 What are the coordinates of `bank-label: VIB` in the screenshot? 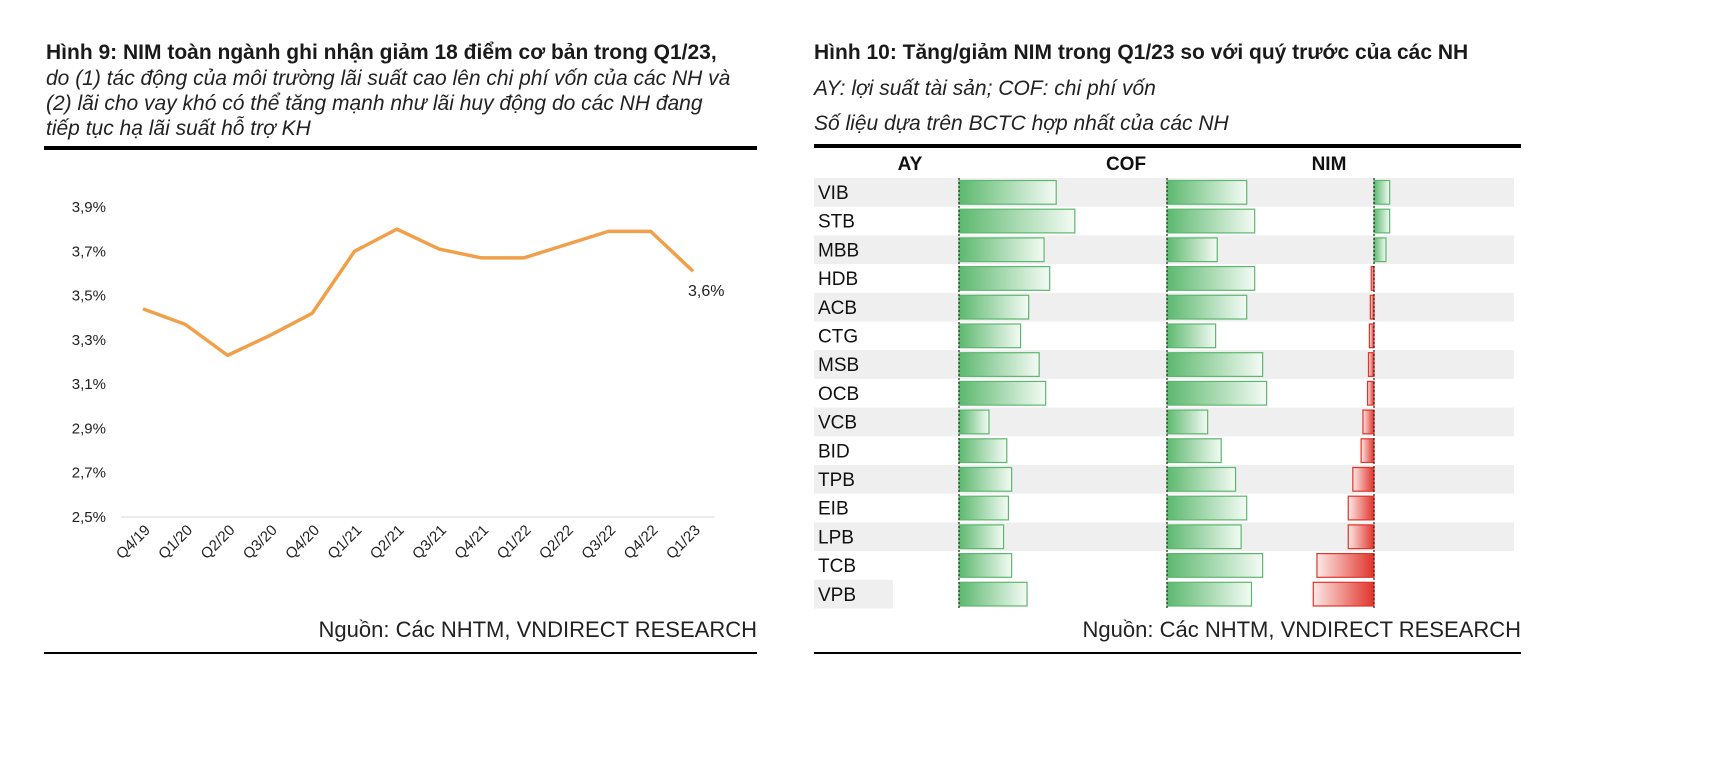 It's located at (833, 193).